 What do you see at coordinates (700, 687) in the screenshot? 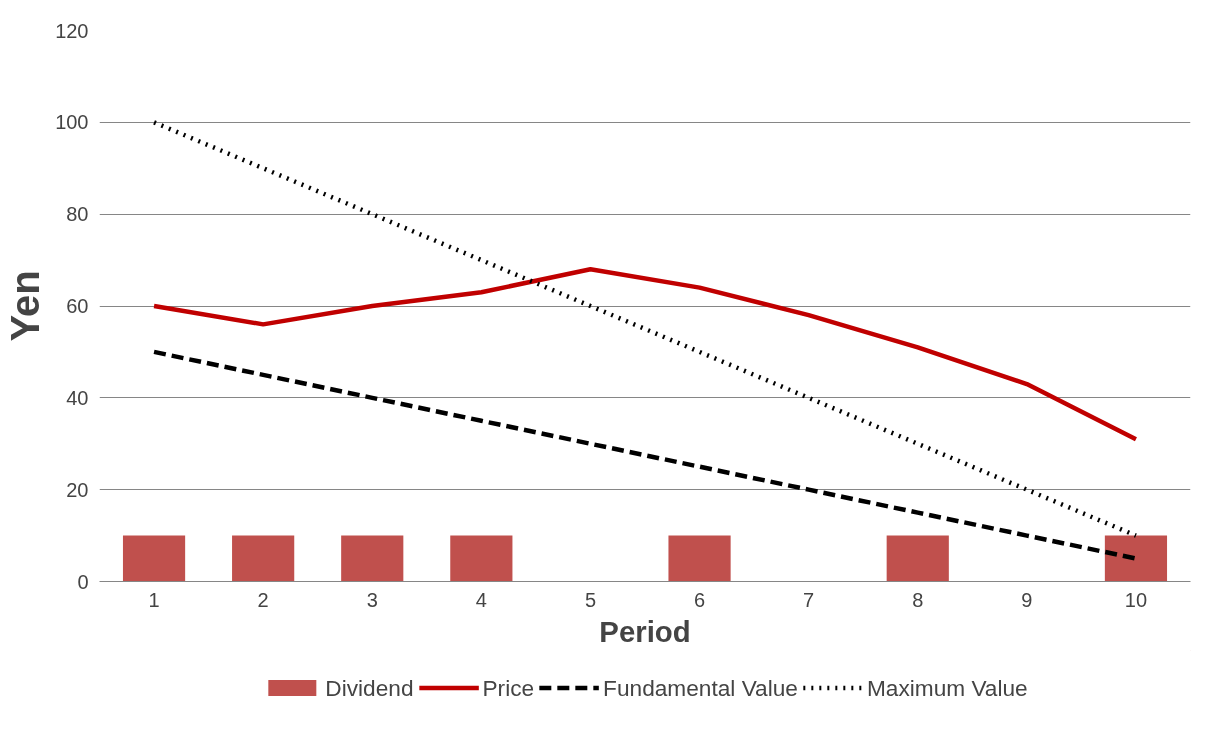
I see `legend-label: Fundamental Value` at bounding box center [700, 687].